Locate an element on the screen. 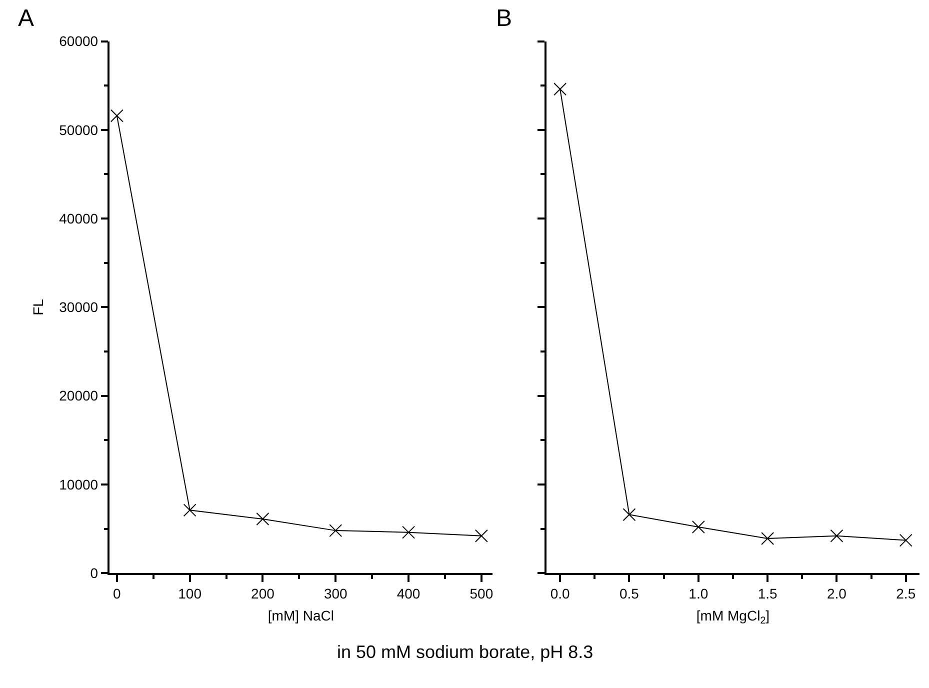 This screenshot has height=688, width=929. x-tick-label: 0.0 is located at coordinates (560, 594).